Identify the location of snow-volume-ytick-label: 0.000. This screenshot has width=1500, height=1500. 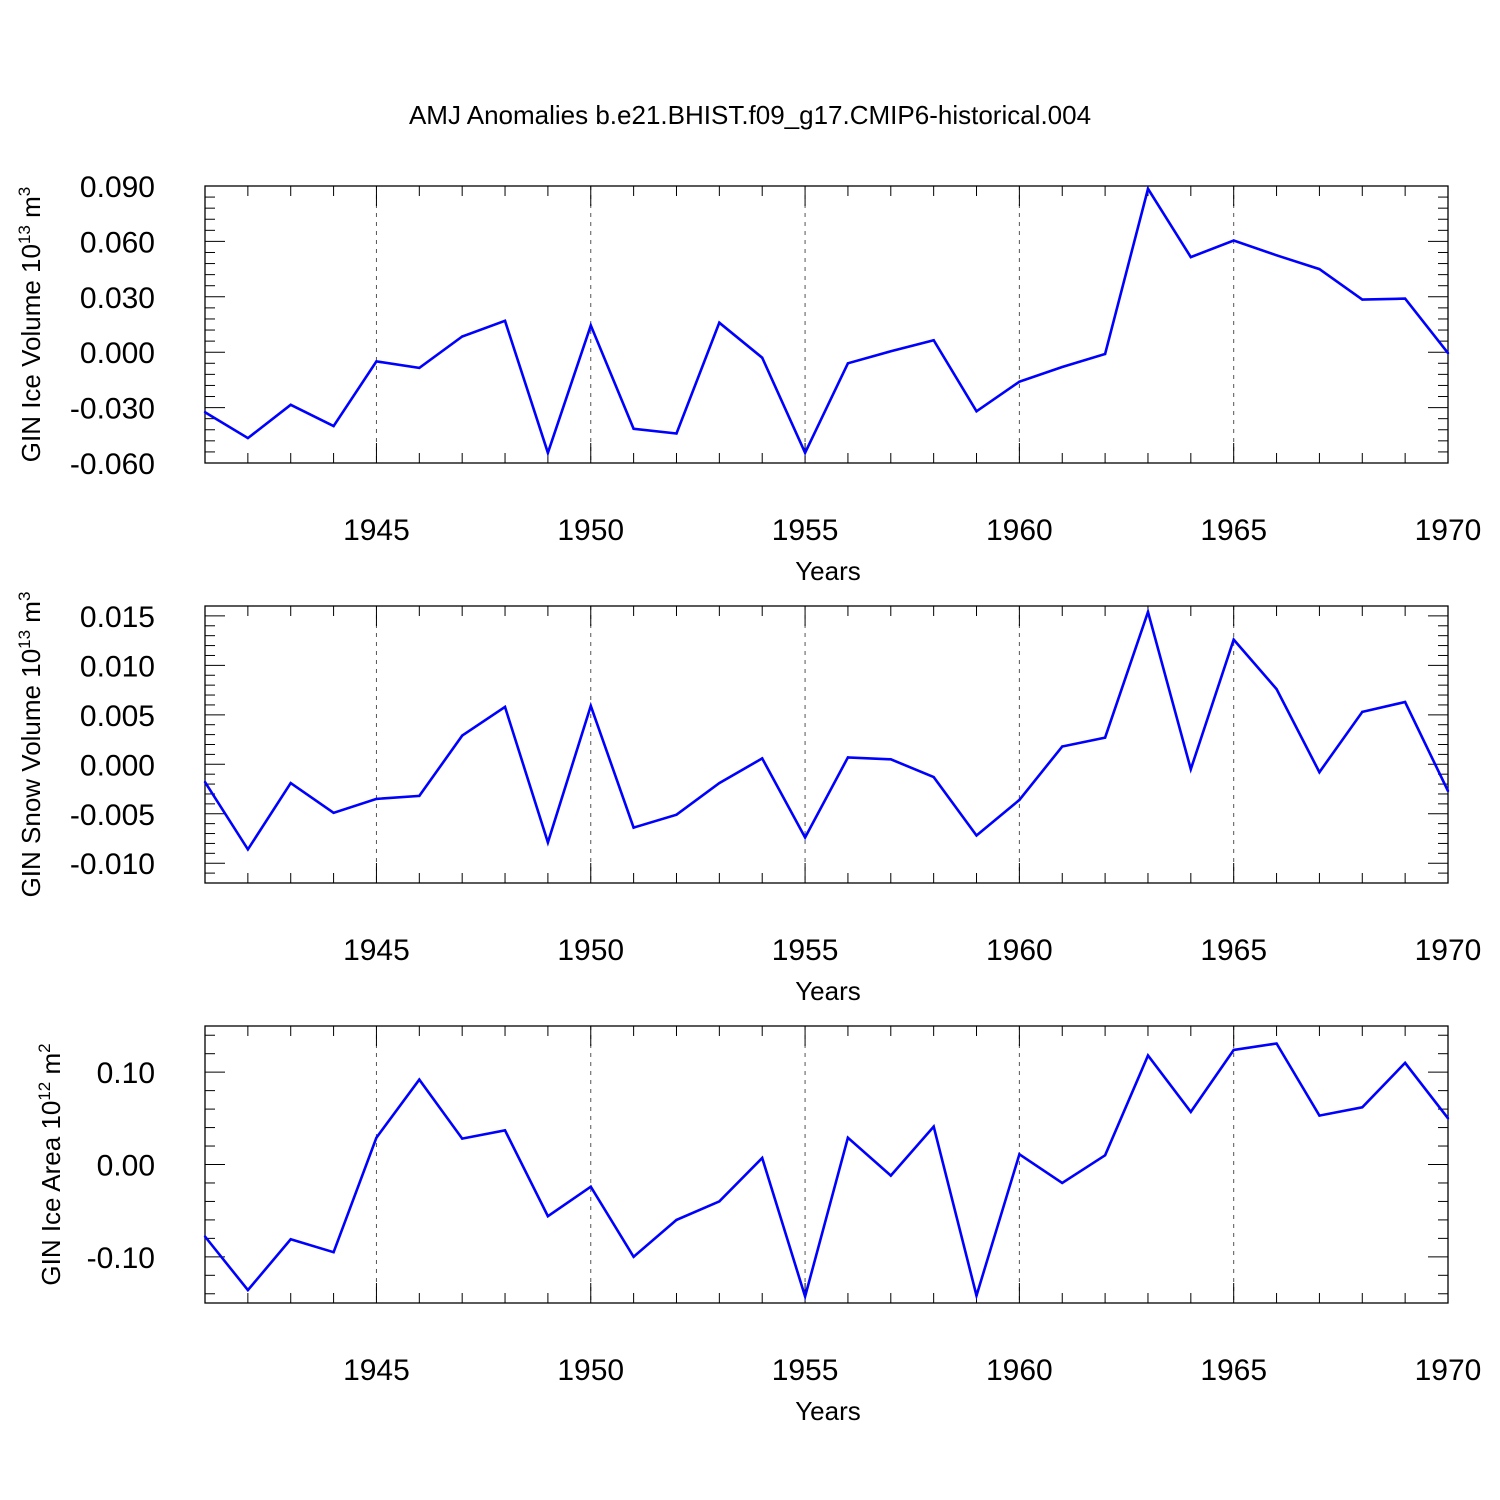
(117, 765).